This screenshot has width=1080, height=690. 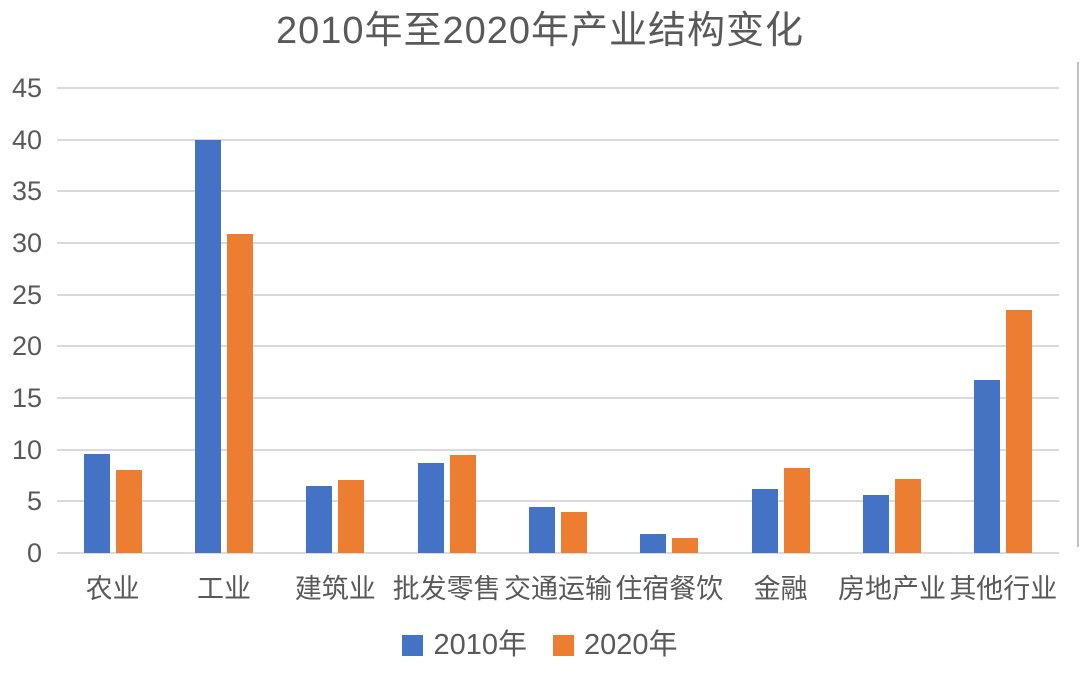 What do you see at coordinates (780, 589) in the screenshot?
I see `x-axis-tick-label: 金融` at bounding box center [780, 589].